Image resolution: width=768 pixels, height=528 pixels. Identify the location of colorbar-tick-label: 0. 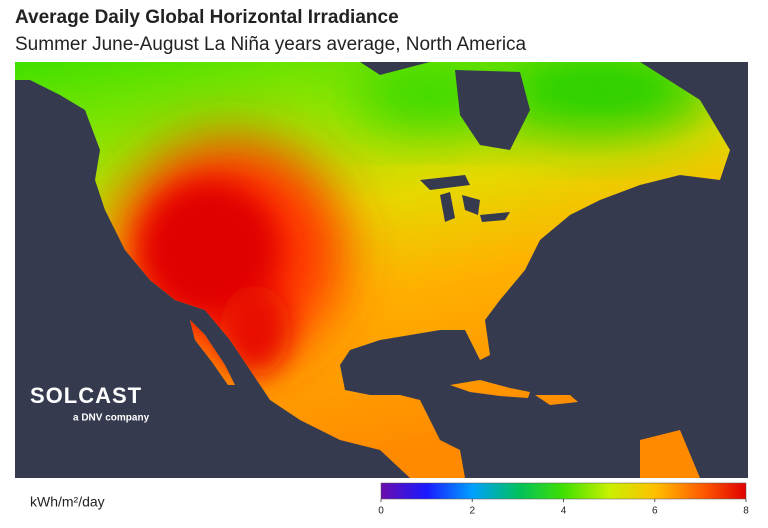
(381, 511).